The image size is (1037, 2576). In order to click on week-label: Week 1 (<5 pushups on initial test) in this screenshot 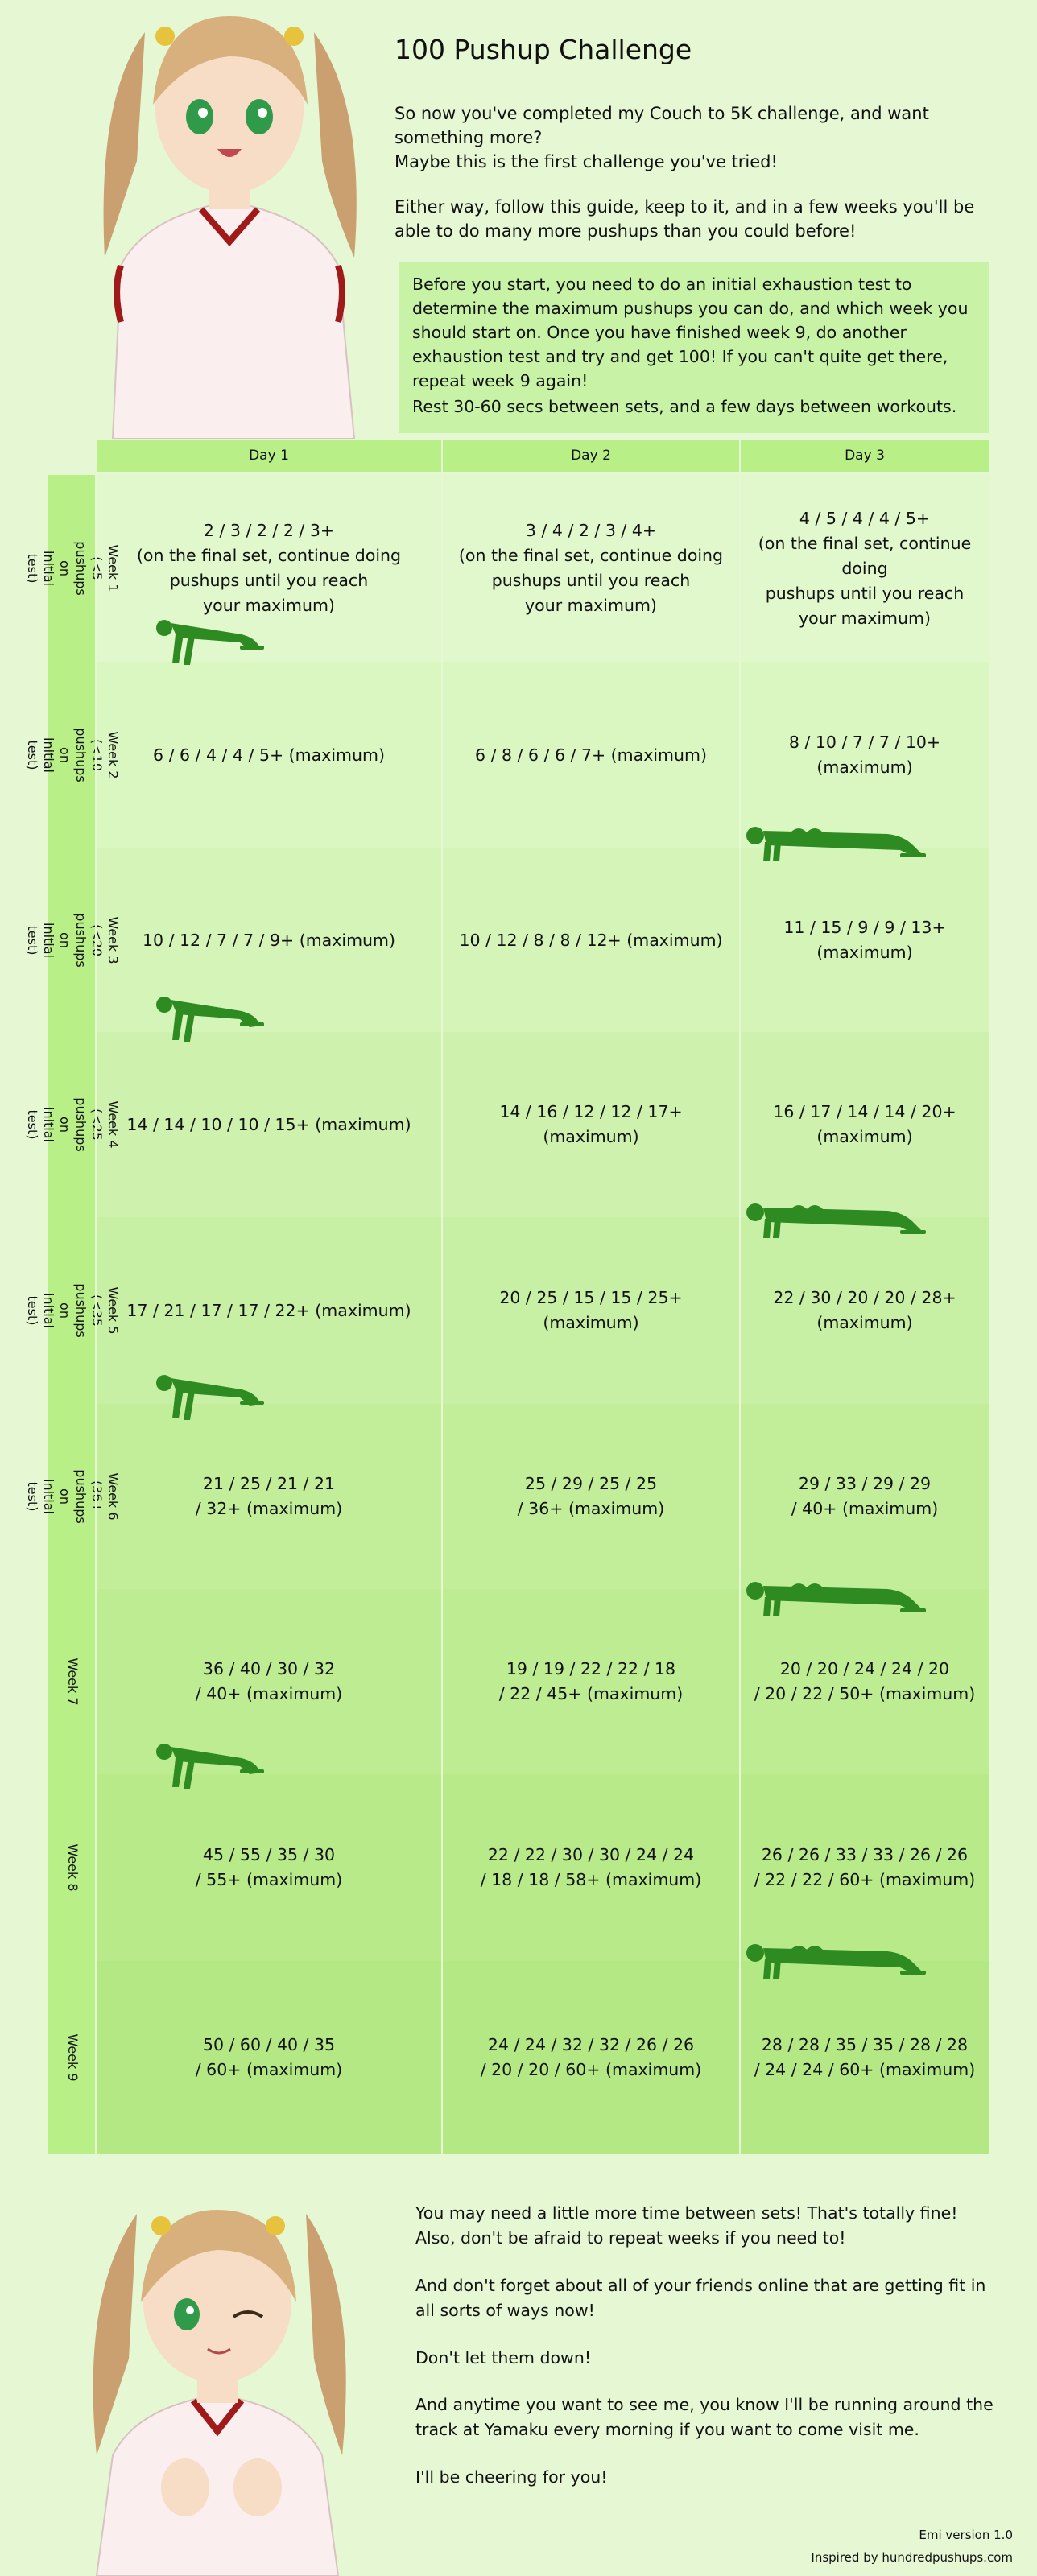, I will do `click(73, 568)`.